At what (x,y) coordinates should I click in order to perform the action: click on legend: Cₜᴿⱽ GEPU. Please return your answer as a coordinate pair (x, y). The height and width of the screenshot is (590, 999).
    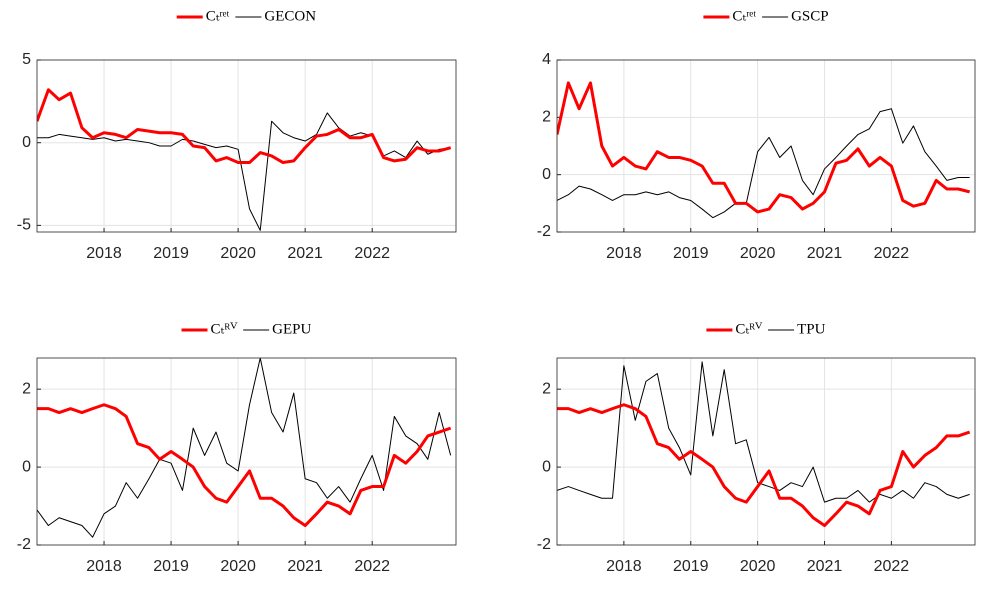
    Looking at the image, I should click on (246, 329).